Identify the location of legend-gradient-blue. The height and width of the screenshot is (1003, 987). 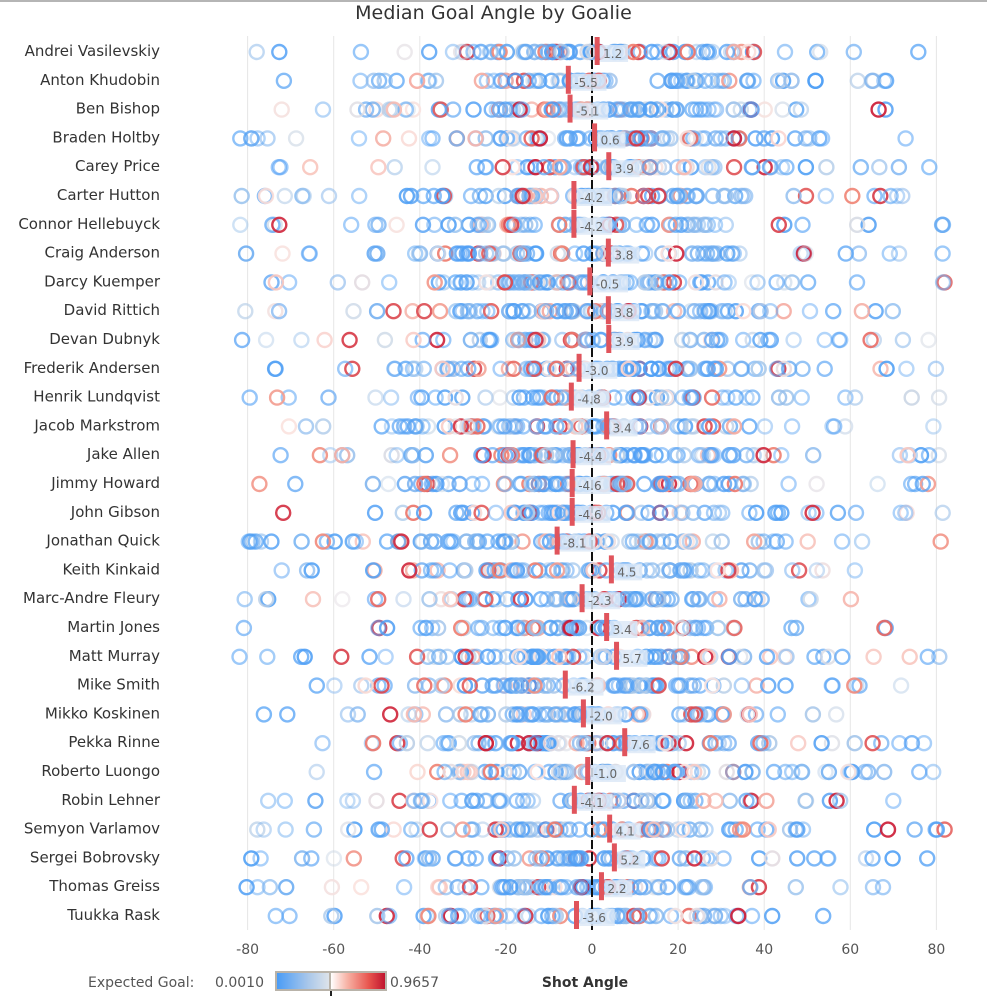
(303, 981).